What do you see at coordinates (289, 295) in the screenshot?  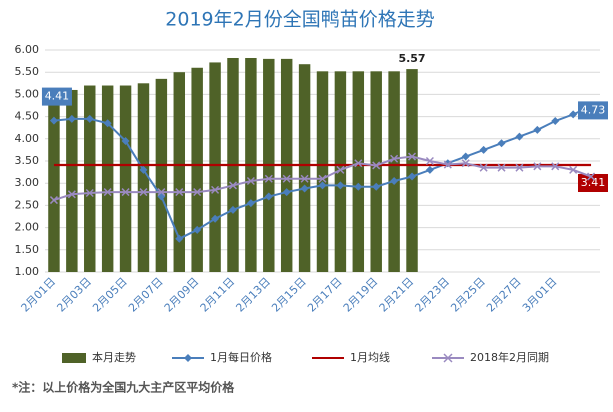 I see `x-tick-label: 2月15日` at bounding box center [289, 295].